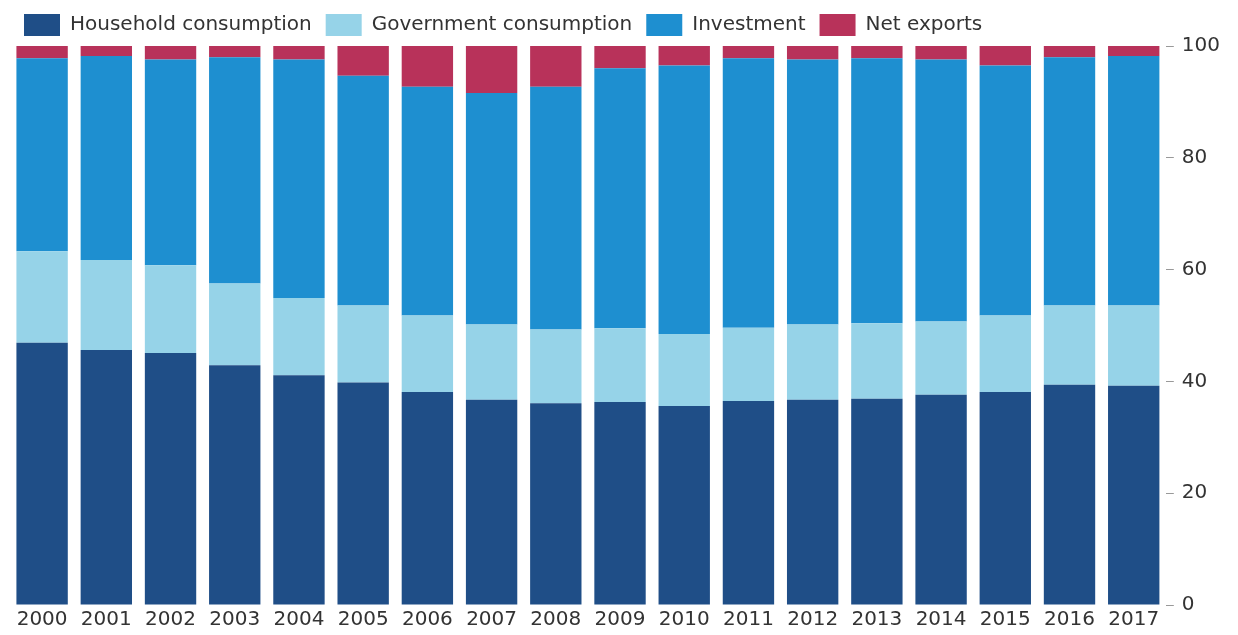 This screenshot has height=635, width=1238. I want to click on x-tick-label: 2004, so click(299, 618).